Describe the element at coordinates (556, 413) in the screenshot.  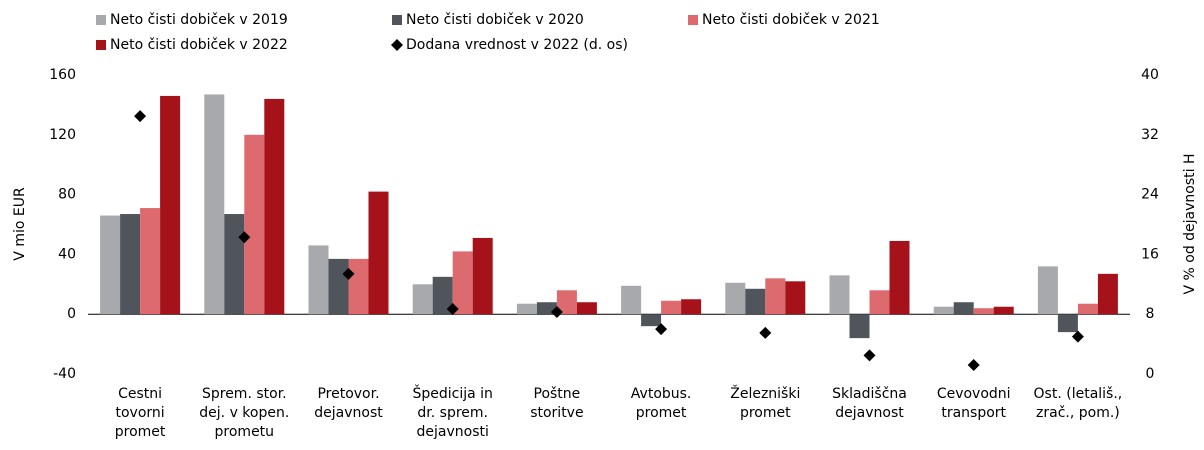
I see `x-tick-label: storitve` at that location.